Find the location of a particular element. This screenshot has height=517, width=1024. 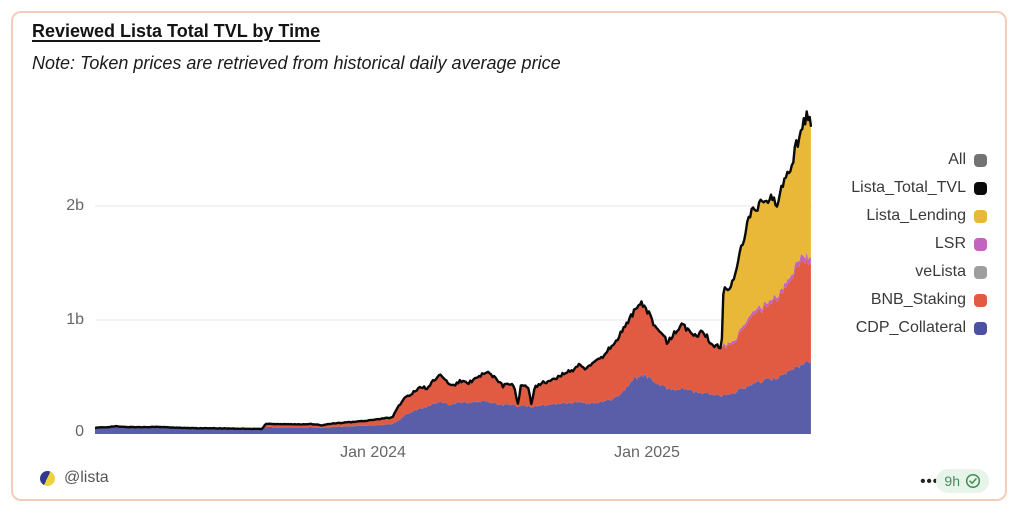

lista-logo-icon is located at coordinates (47, 478).